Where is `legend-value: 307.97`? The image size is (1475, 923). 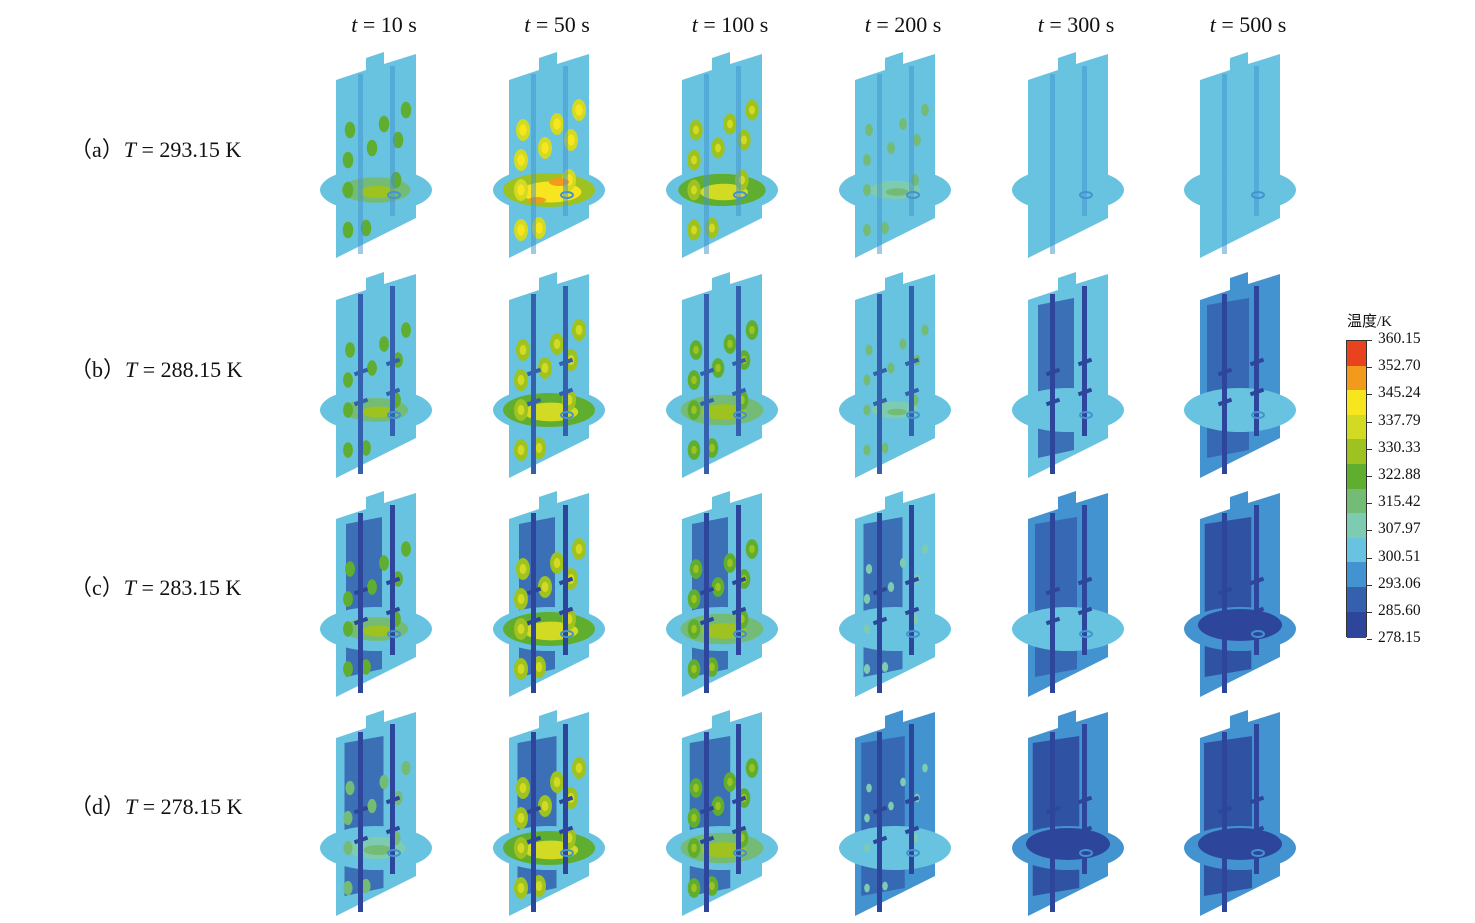 legend-value: 307.97 is located at coordinates (1399, 529).